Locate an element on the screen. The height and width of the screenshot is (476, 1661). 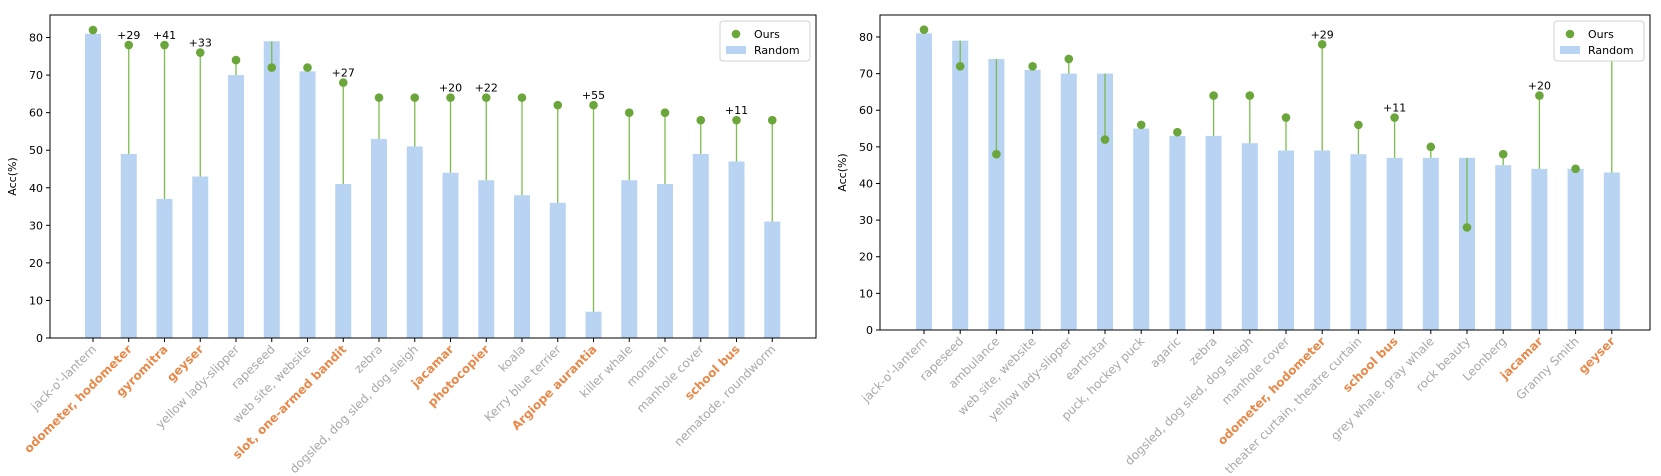
legend-ours-label: Ours is located at coordinates (1601, 34).